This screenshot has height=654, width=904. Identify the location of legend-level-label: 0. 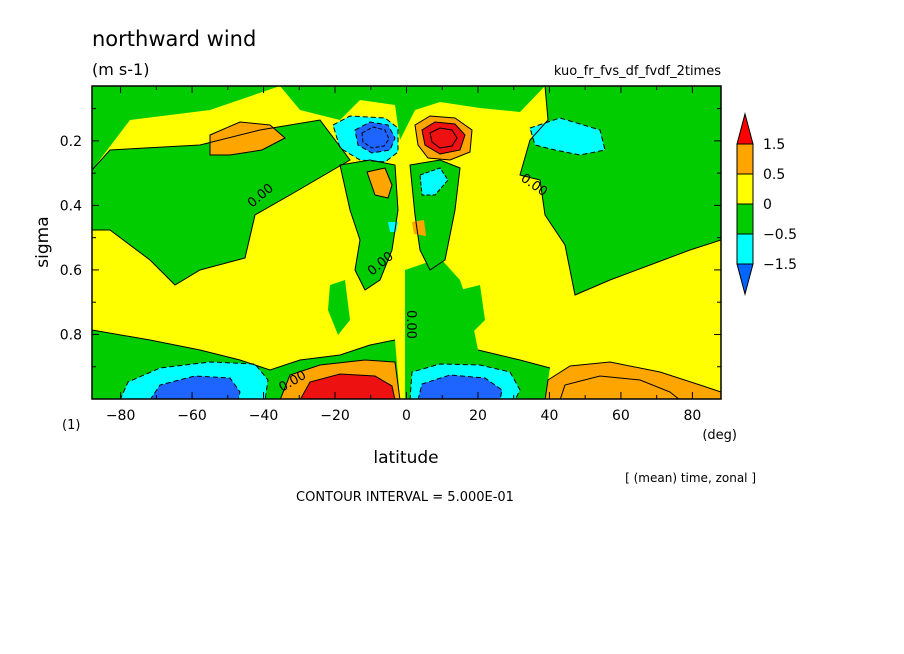
(767, 205).